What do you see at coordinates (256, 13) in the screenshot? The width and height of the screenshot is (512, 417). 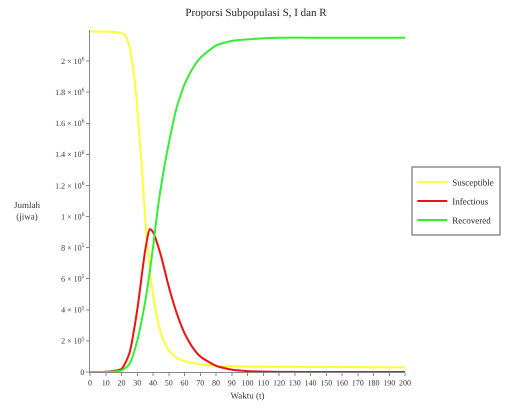 I see `chart-title: Proporsi Subpopulasi S, I dan R` at bounding box center [256, 13].